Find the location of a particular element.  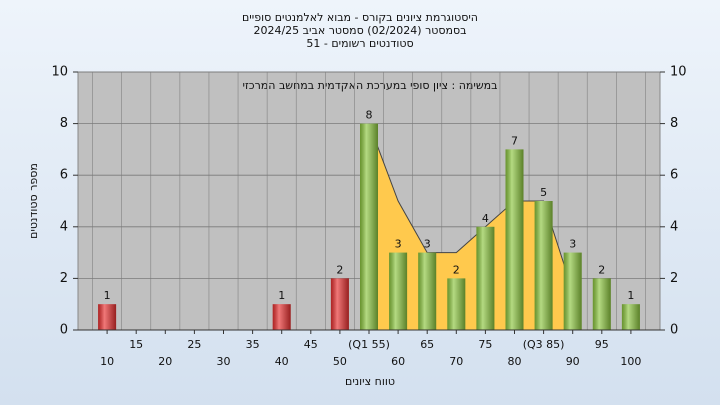

x-tick-label: 40 is located at coordinates (282, 361).